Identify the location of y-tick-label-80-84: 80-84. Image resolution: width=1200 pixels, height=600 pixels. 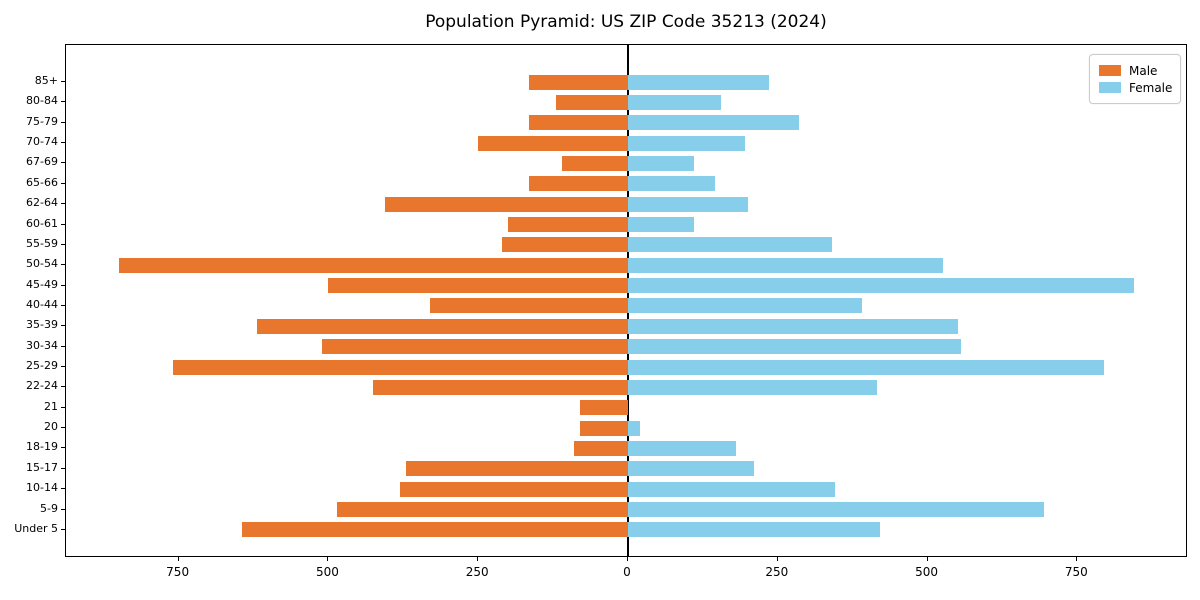
(42, 101).